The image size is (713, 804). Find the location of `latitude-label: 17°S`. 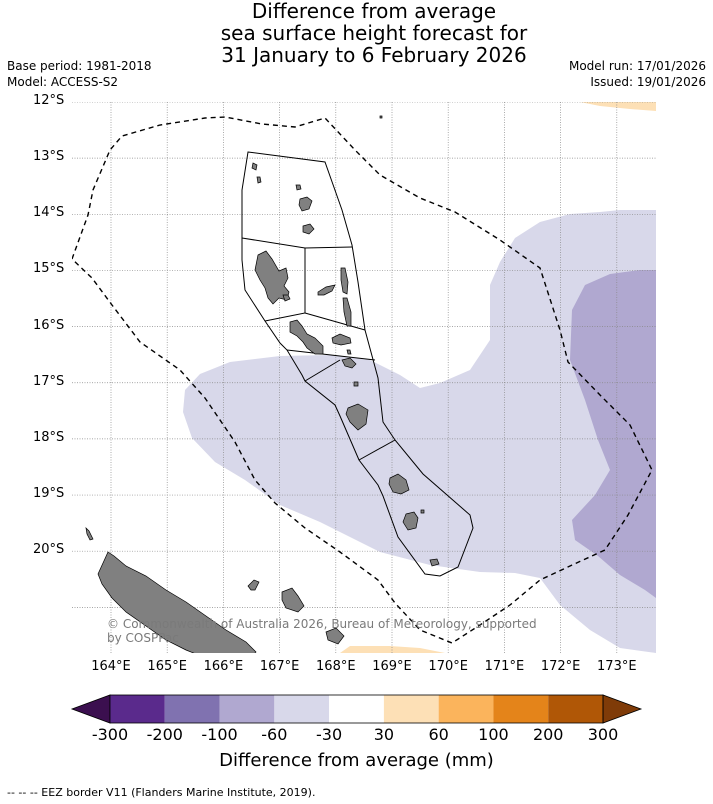

latitude-label: 17°S is located at coordinates (49, 381).